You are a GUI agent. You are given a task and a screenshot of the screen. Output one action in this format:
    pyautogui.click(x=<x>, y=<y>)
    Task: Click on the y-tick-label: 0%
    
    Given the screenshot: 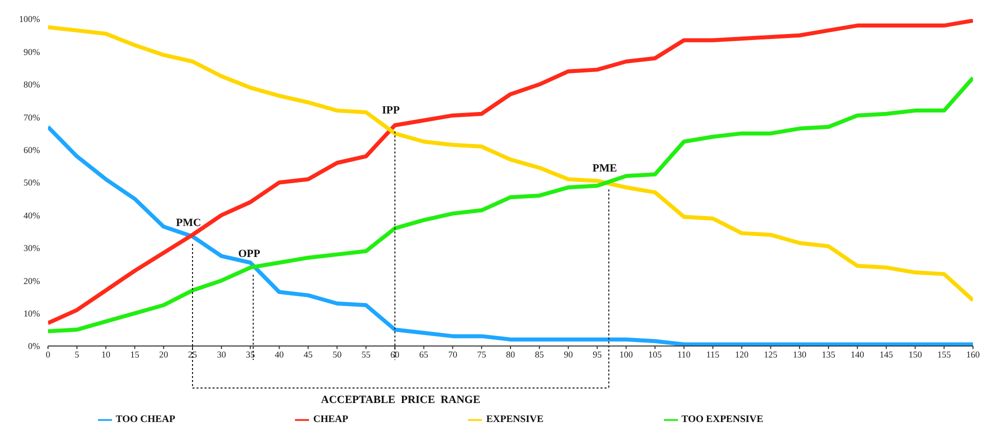 What is the action you would take?
    pyautogui.click(x=34, y=346)
    